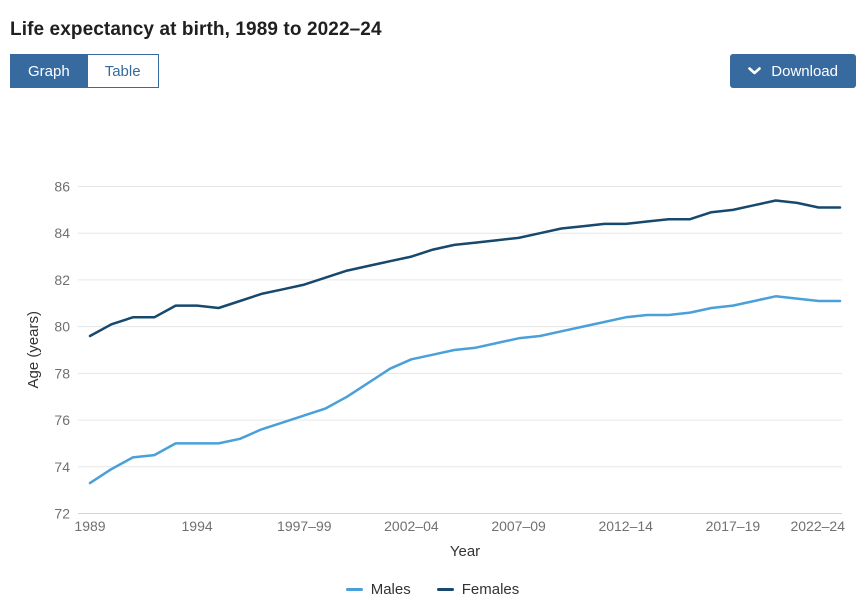 Image resolution: width=865 pixels, height=613 pixels. Describe the element at coordinates (804, 71) in the screenshot. I see `download-button-label: Download` at that location.